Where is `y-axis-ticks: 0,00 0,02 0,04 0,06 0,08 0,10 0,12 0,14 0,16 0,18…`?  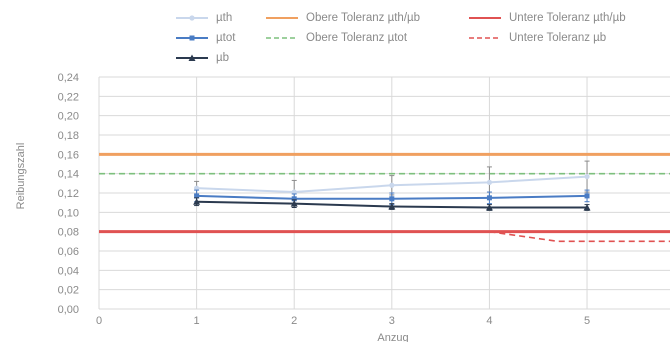 y-axis-ticks: 0,00 0,02 0,04 0,06 0,08 0,10 0,12 0,14 0,16 0,18… is located at coordinates (68, 194).